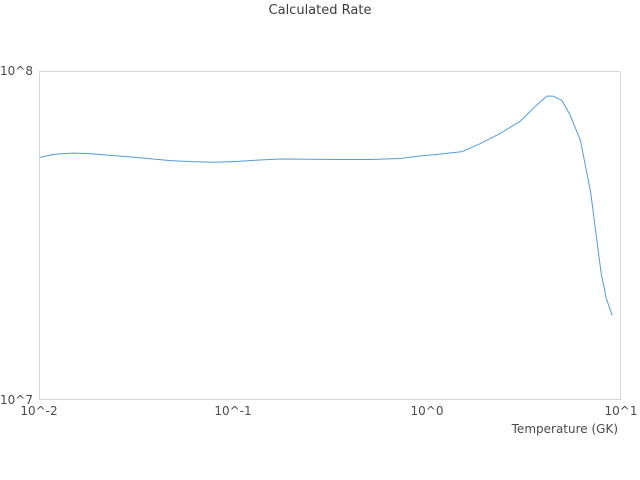 This screenshot has width=640, height=480. I want to click on x-tick-label: 10^1, so click(621, 411).